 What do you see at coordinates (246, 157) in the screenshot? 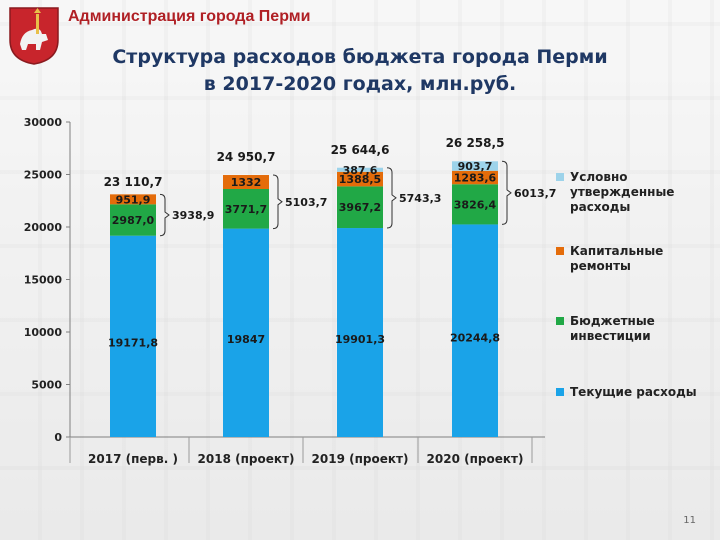
I see `total-label: 24 950,7` at bounding box center [246, 157].